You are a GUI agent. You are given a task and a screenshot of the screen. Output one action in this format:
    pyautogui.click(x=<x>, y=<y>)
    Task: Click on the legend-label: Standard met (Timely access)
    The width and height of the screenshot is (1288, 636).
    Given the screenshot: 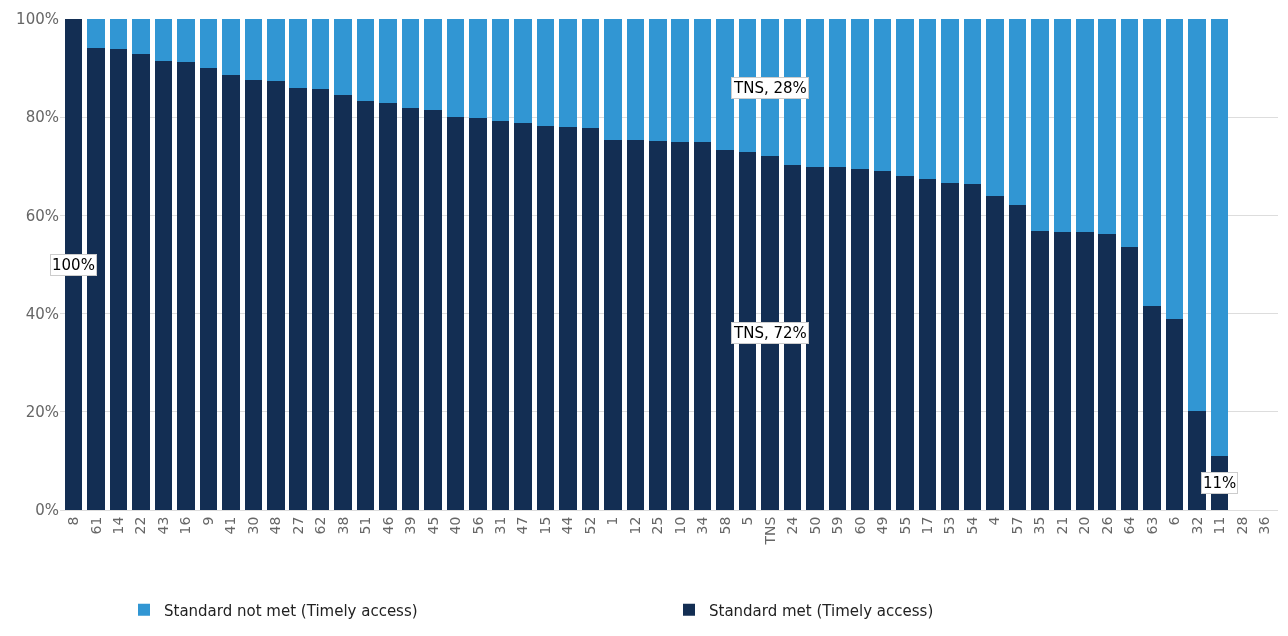 What is the action you would take?
    pyautogui.click(x=821, y=610)
    